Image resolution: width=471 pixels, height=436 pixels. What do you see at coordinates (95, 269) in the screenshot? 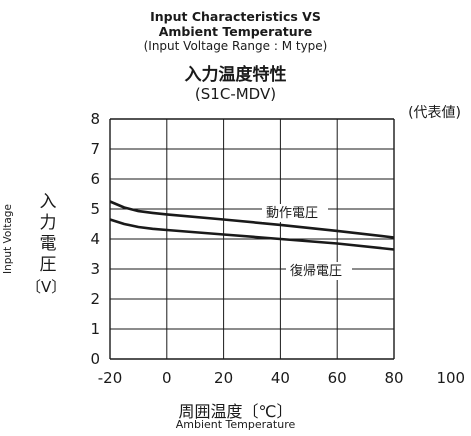
I see `y-tick-label: 3` at bounding box center [95, 269].